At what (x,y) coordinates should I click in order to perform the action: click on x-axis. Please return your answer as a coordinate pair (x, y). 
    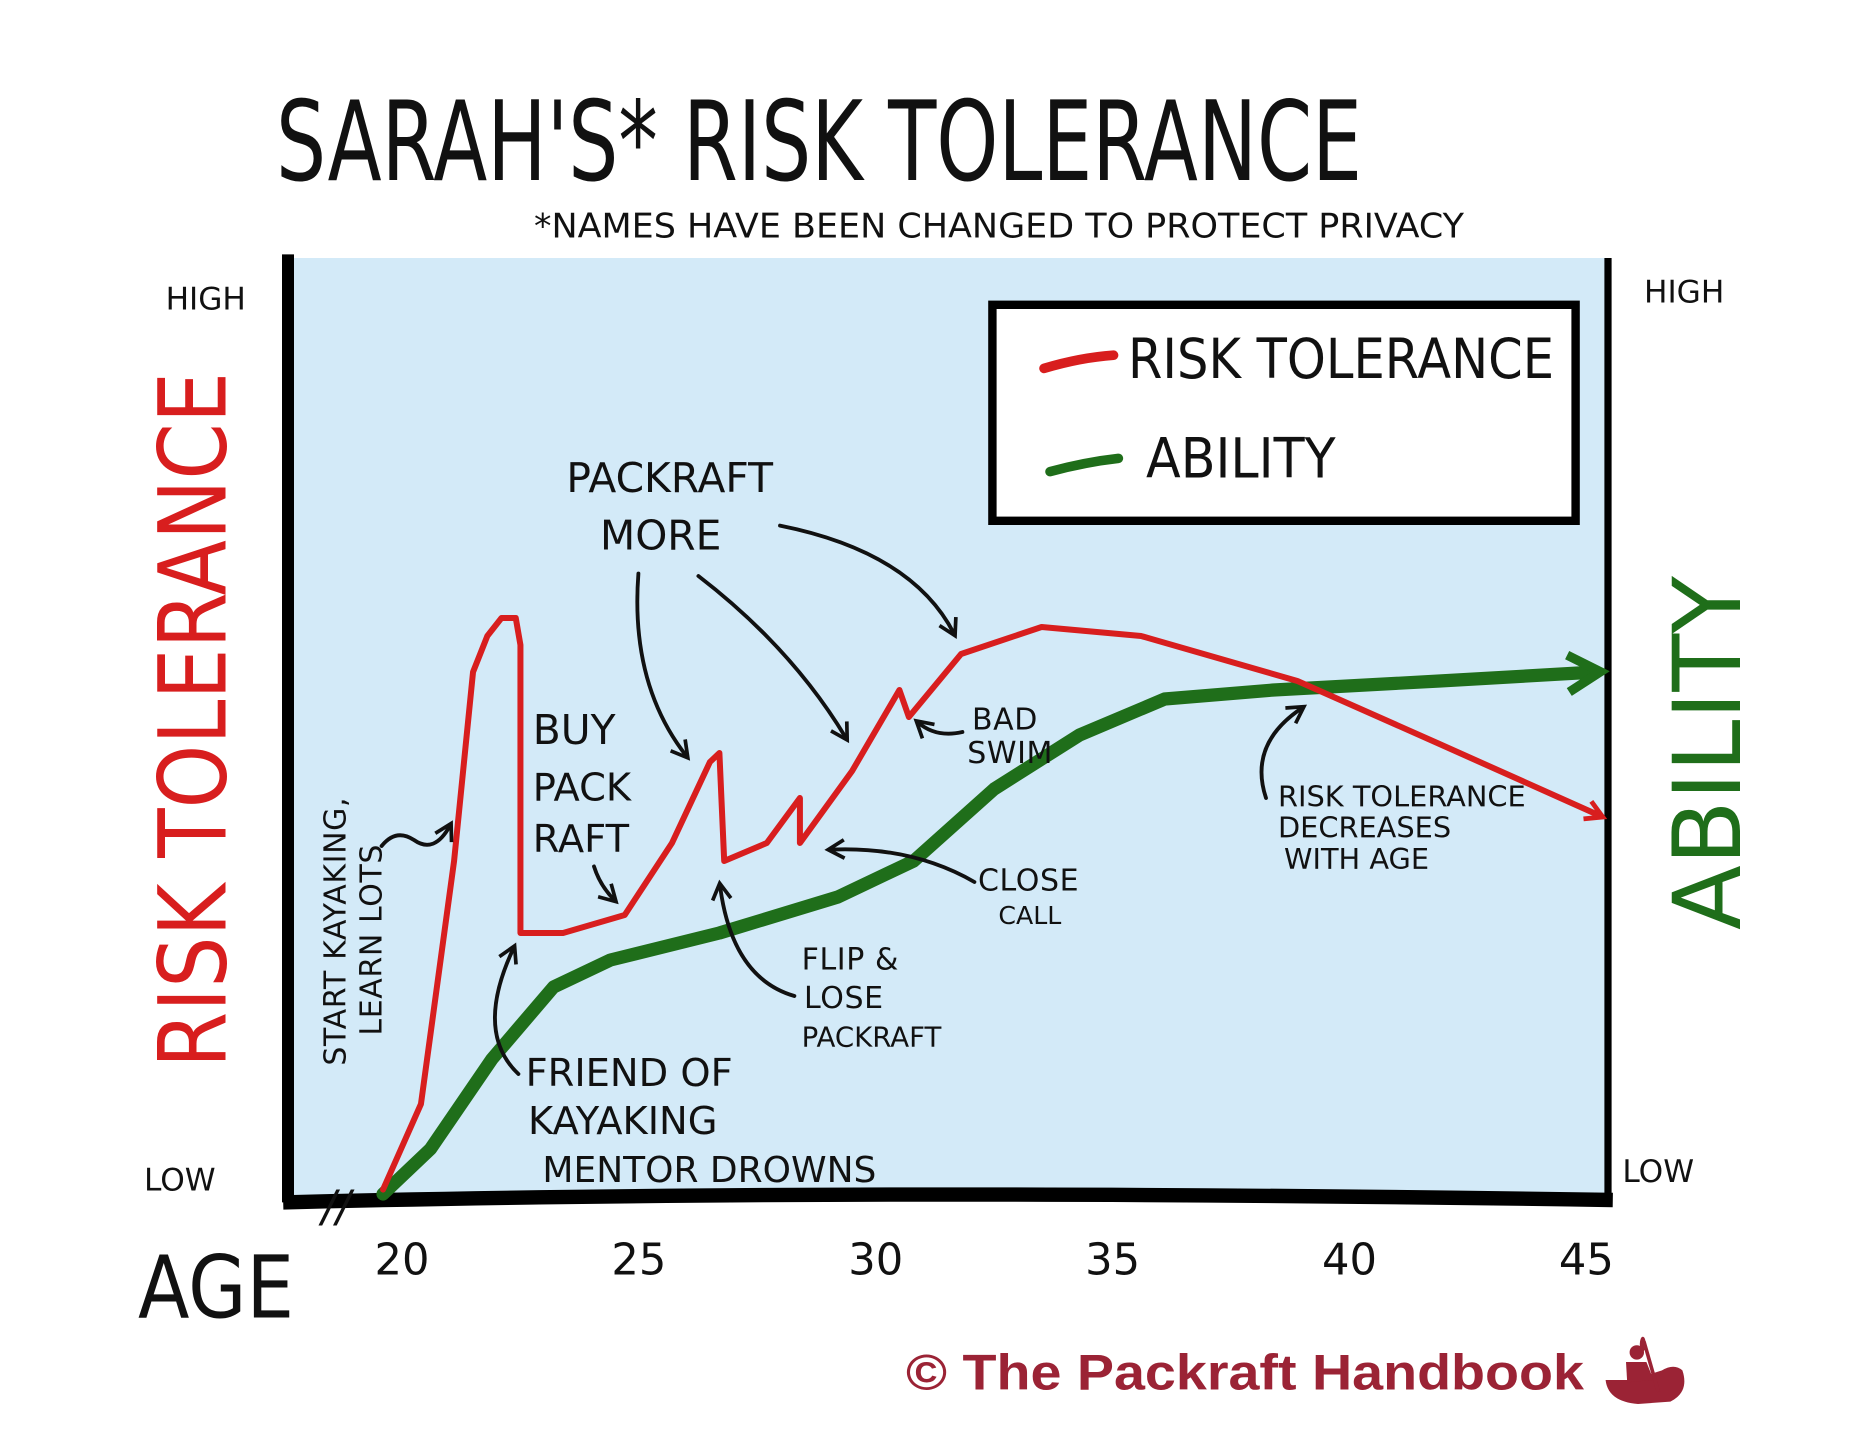
    Looking at the image, I should click on (948, 1198).